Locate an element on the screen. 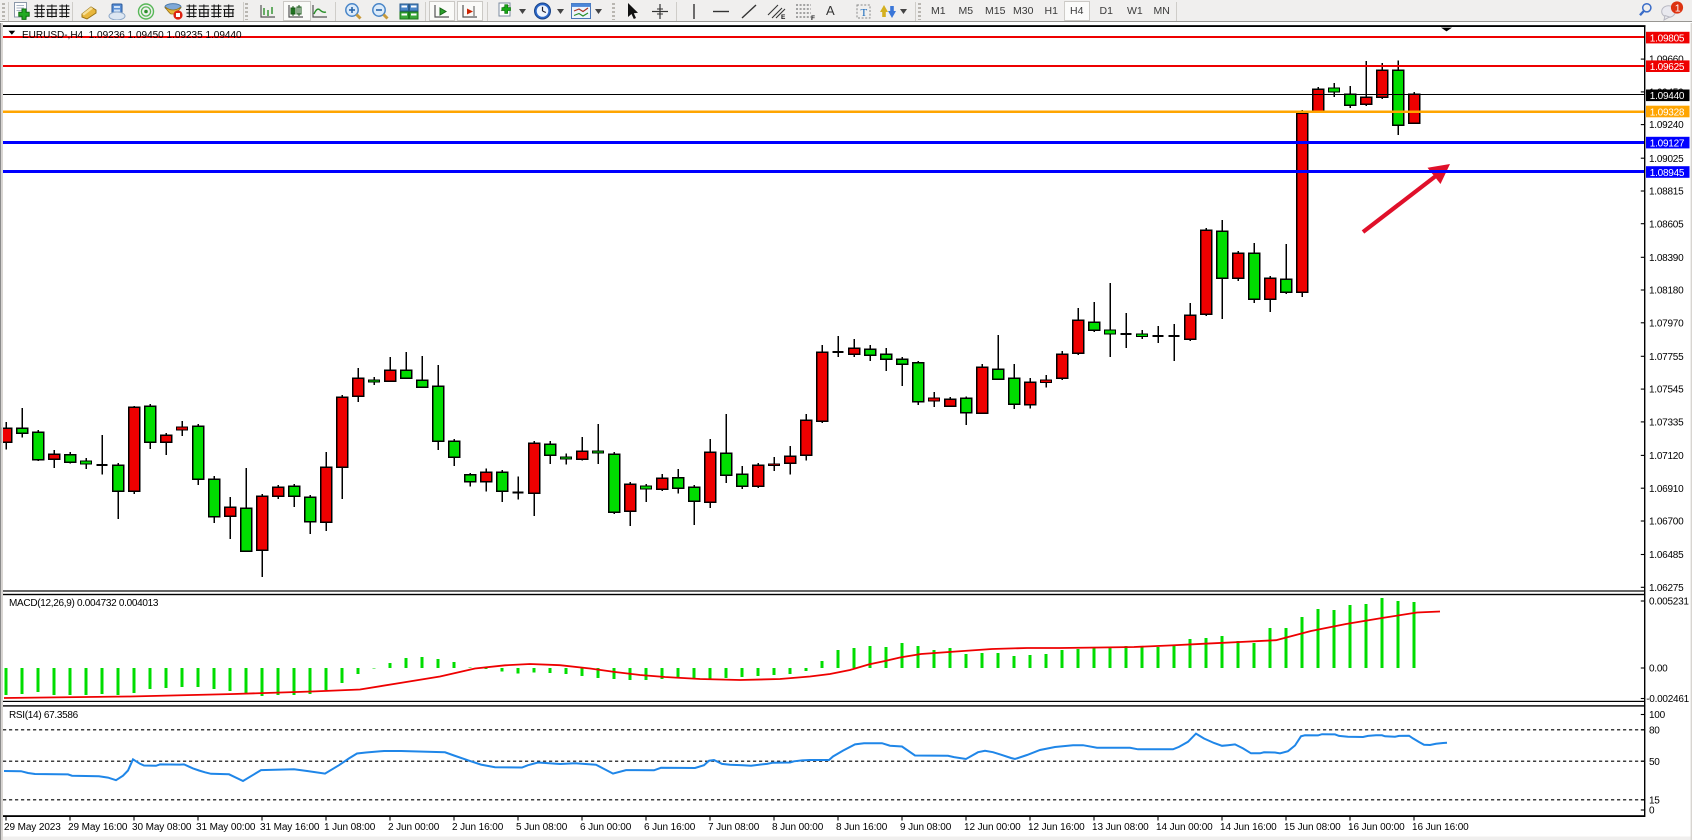 This screenshot has height=840, width=1692. svg-text: 31 May 00:00 is located at coordinates (226, 827).